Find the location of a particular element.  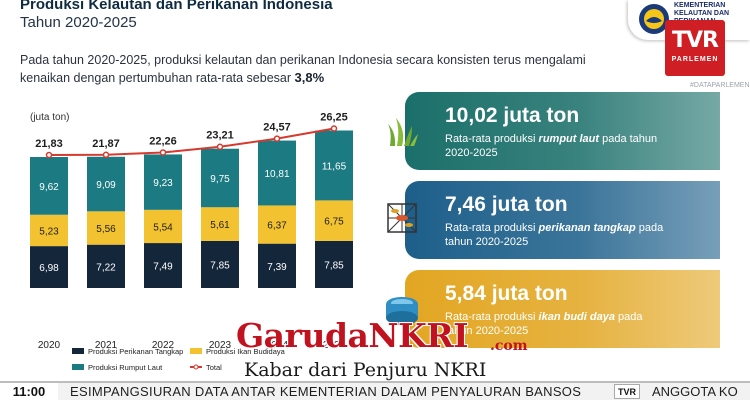

card-value: 10,02 juta ton is located at coordinates (512, 115).